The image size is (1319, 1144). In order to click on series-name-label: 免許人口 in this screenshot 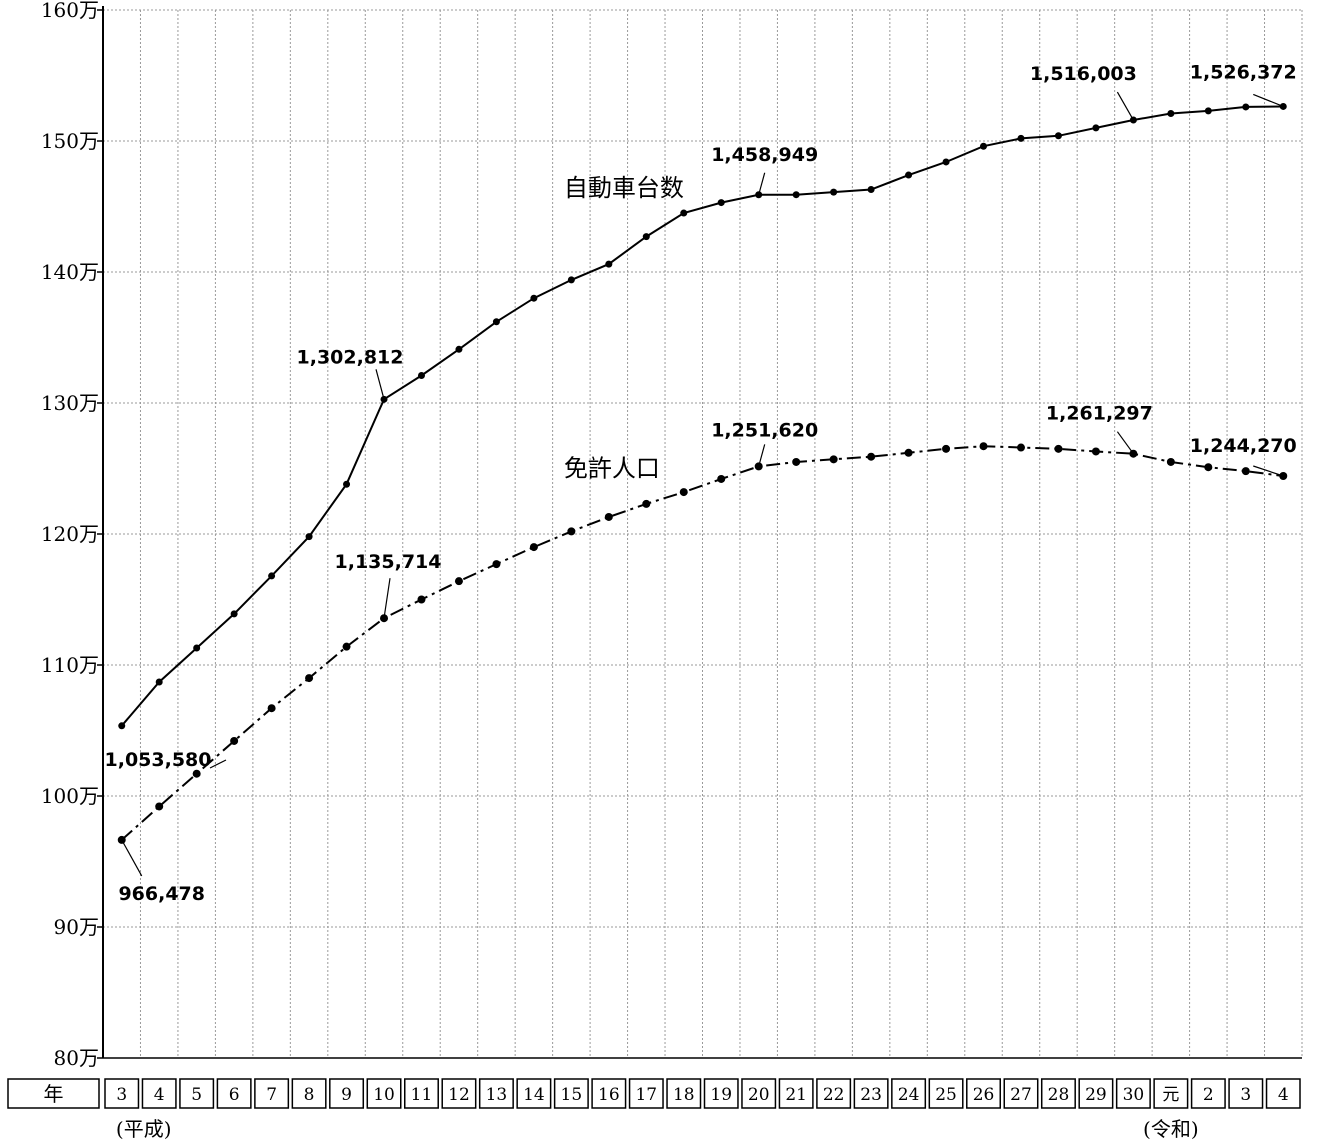, I will do `click(612, 468)`.